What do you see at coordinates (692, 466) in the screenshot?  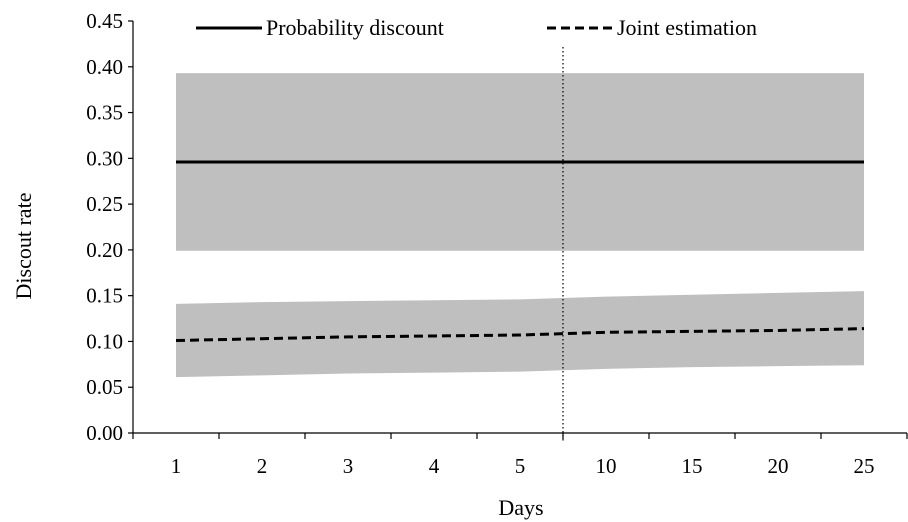 I see `x-tick-label: 15` at bounding box center [692, 466].